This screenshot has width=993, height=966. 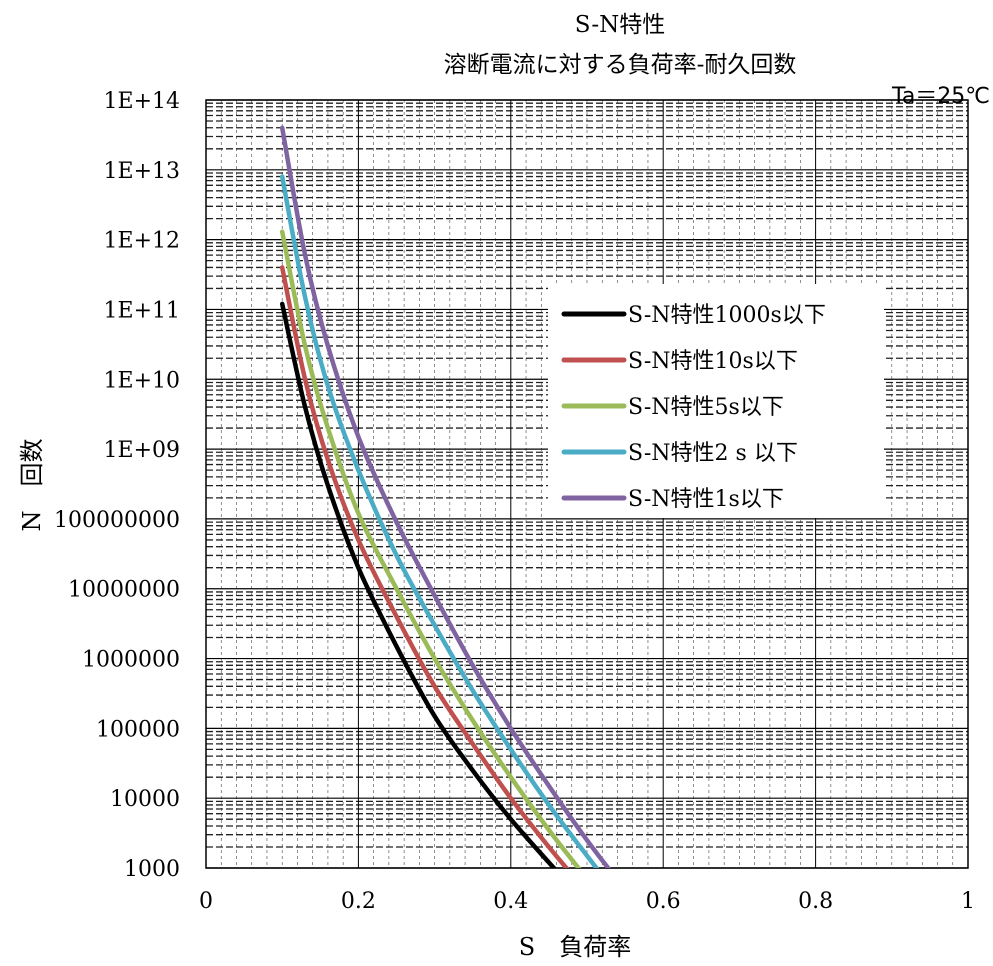 I want to click on y-tick-label: 10000000, so click(x=124, y=590).